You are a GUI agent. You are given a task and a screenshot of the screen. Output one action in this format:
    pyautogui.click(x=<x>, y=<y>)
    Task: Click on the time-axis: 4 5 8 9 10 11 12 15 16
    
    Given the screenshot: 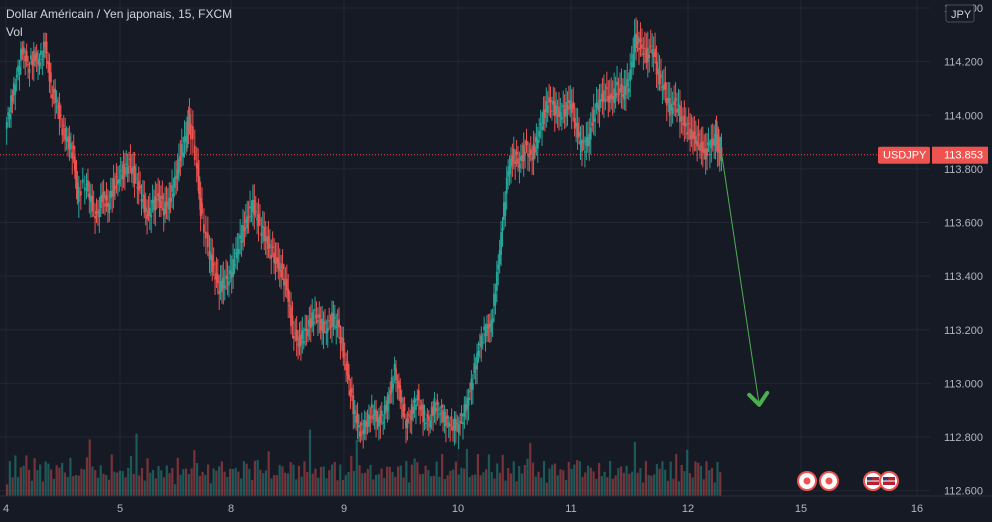 What is the action you would take?
    pyautogui.click(x=496, y=508)
    